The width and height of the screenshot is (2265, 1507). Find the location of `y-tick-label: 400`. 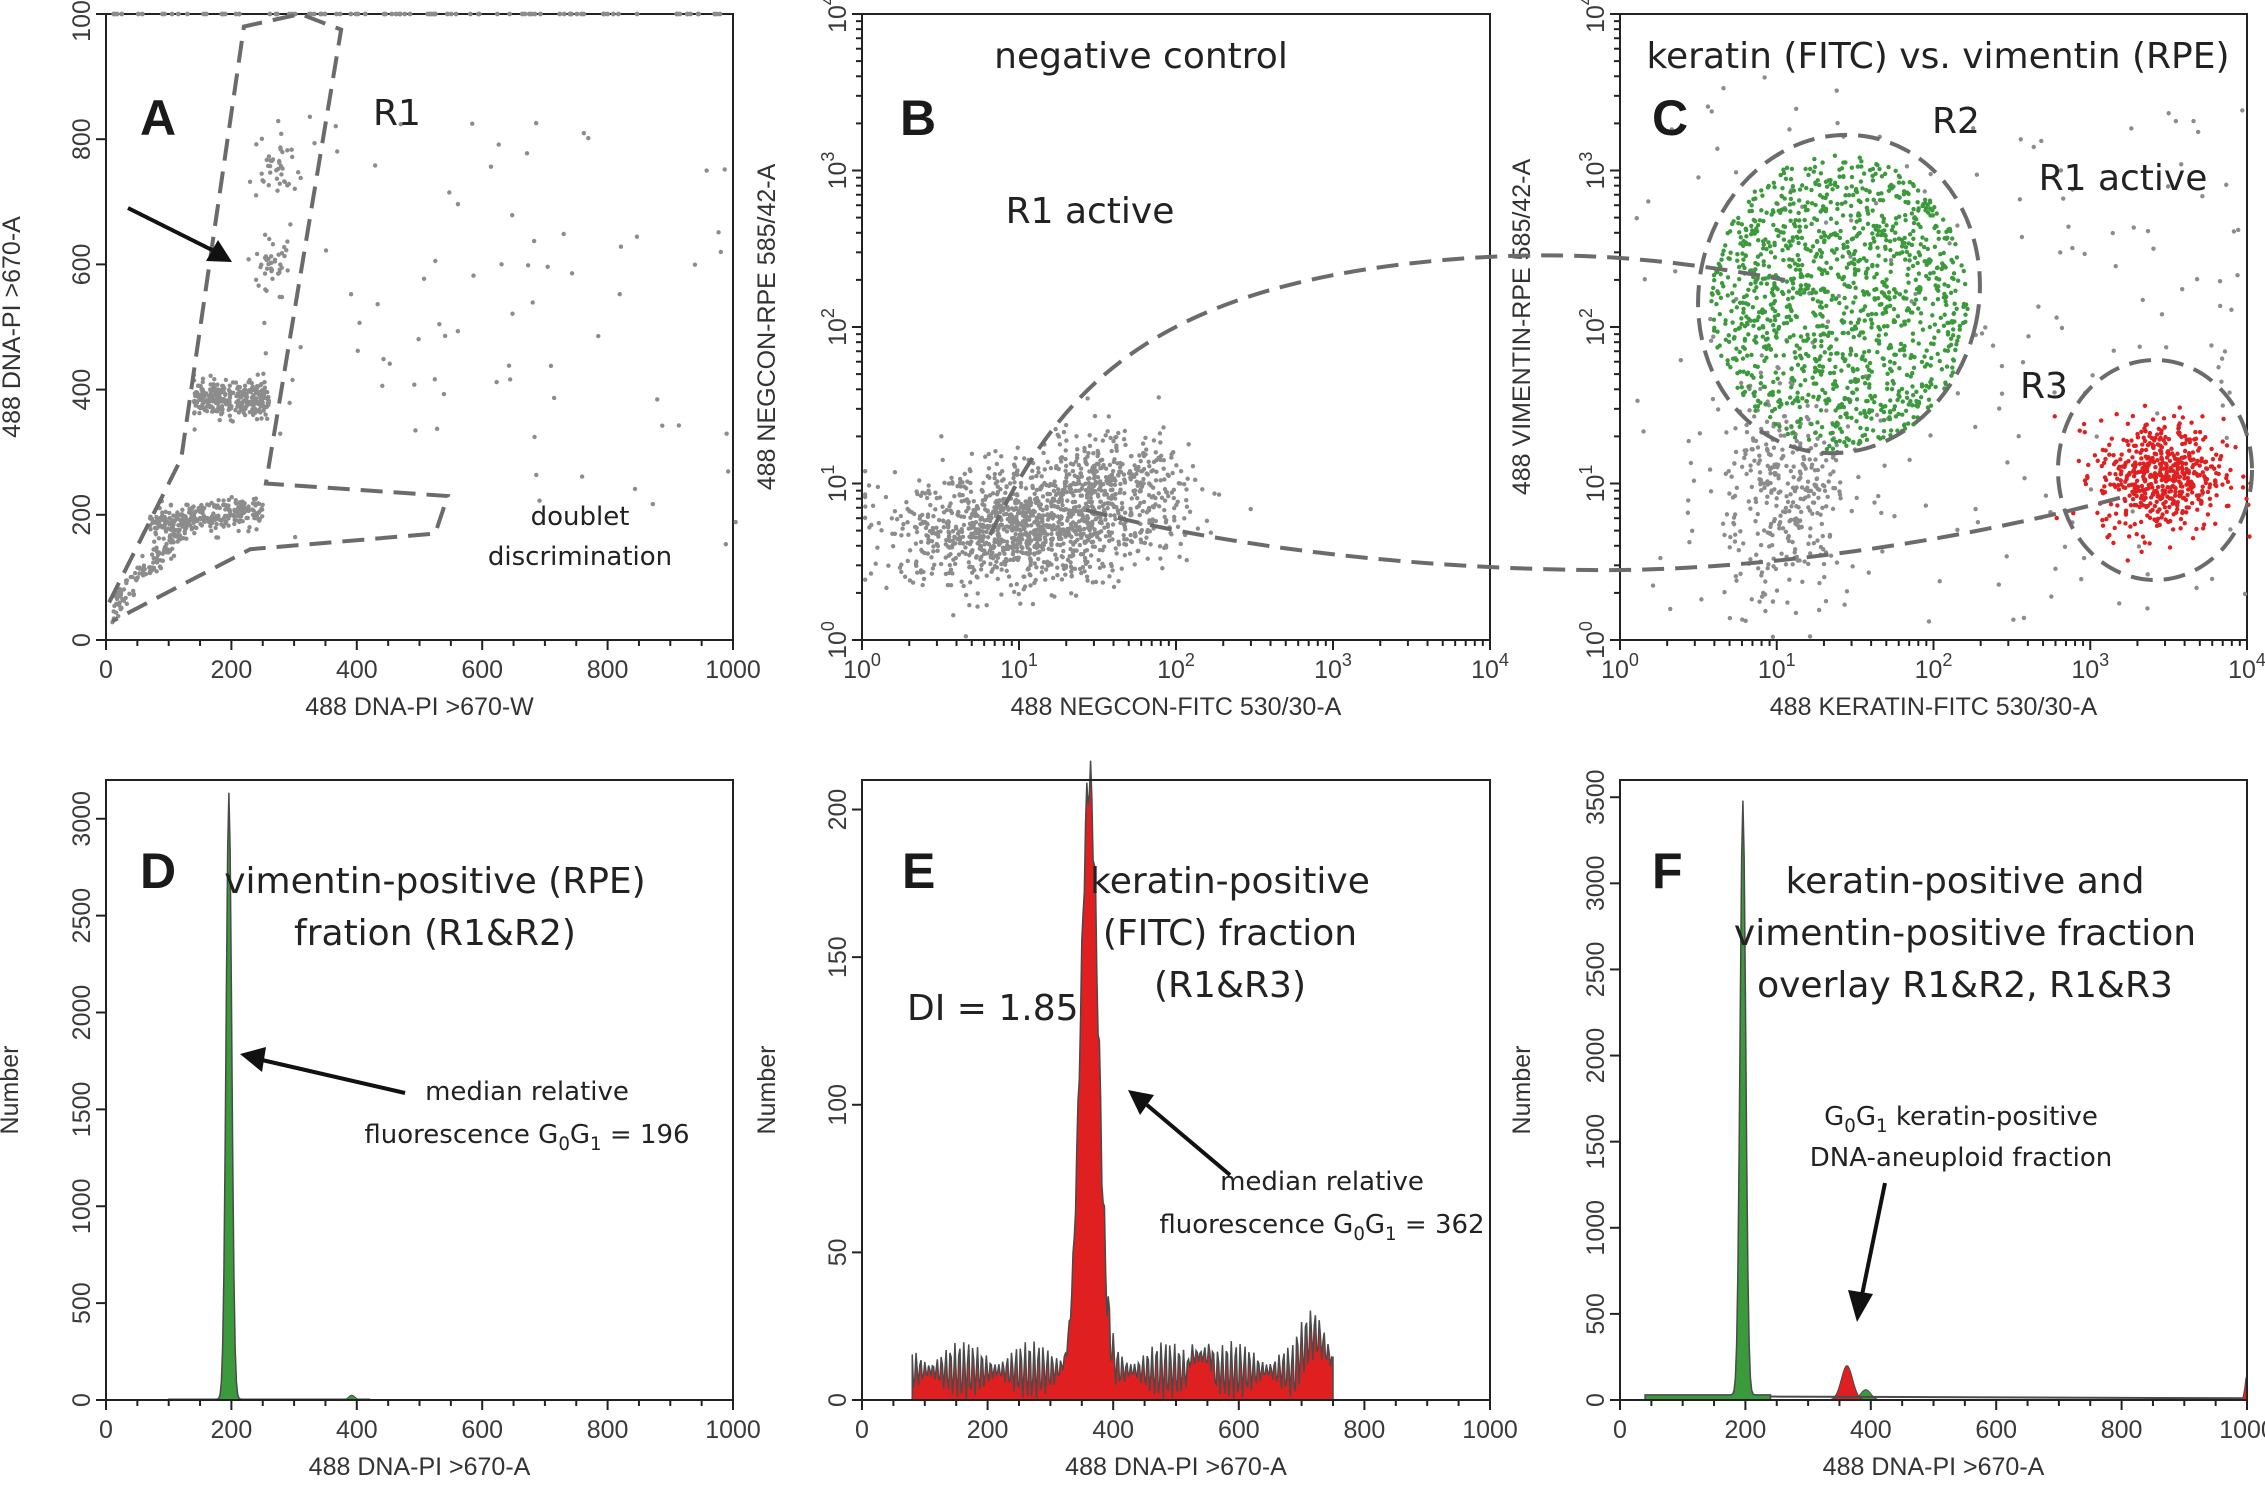

y-tick-label: 400 is located at coordinates (82, 390).